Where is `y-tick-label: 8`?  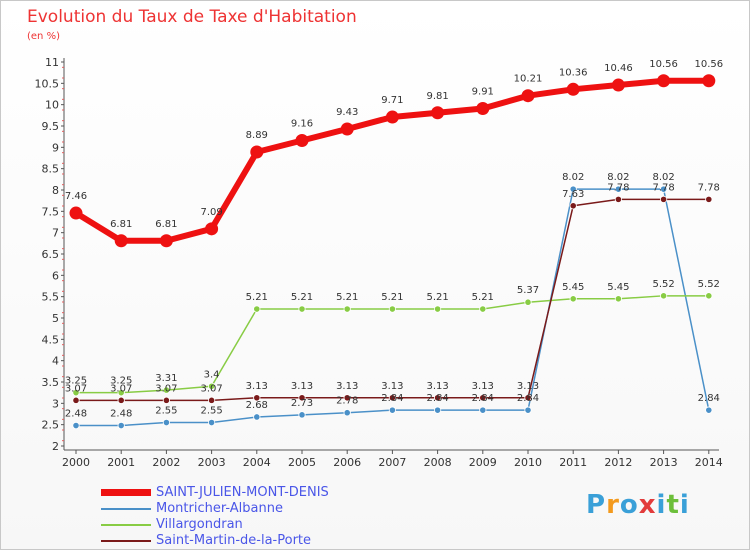
y-tick-label: 8 is located at coordinates (55, 190).